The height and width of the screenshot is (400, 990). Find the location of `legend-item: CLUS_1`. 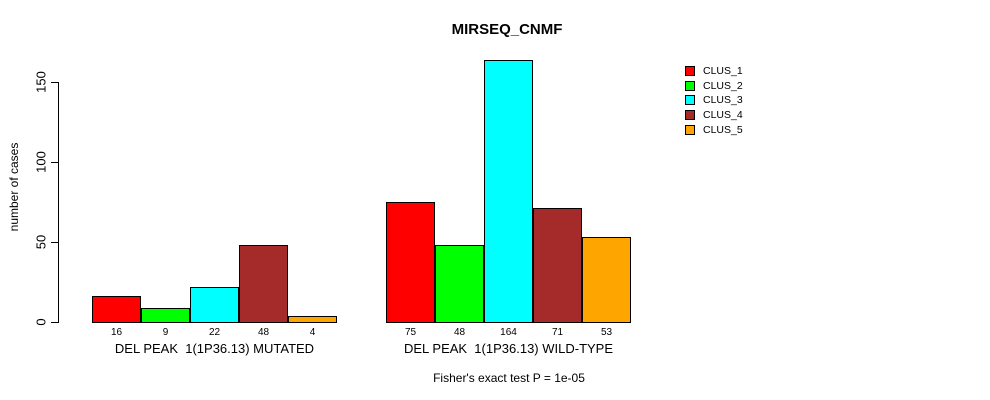

legend-item: CLUS_1 is located at coordinates (714, 71).